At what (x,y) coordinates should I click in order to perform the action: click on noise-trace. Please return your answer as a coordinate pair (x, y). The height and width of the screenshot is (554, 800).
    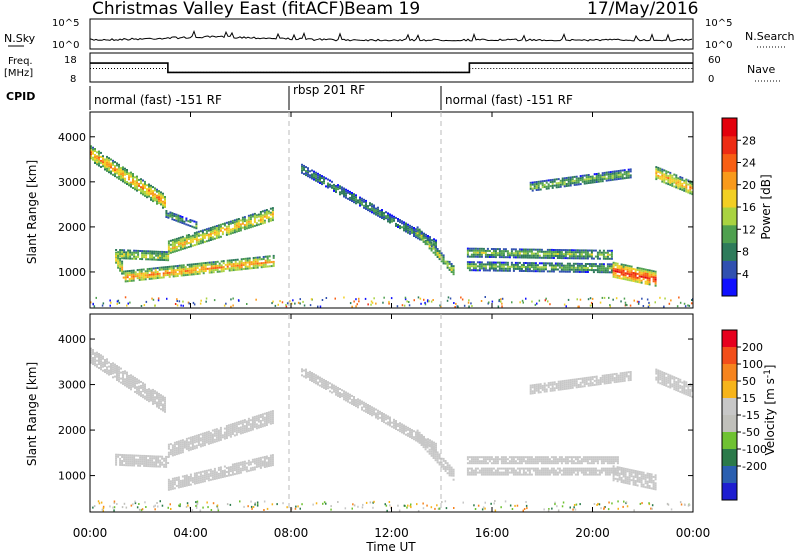
    Looking at the image, I should click on (391, 35).